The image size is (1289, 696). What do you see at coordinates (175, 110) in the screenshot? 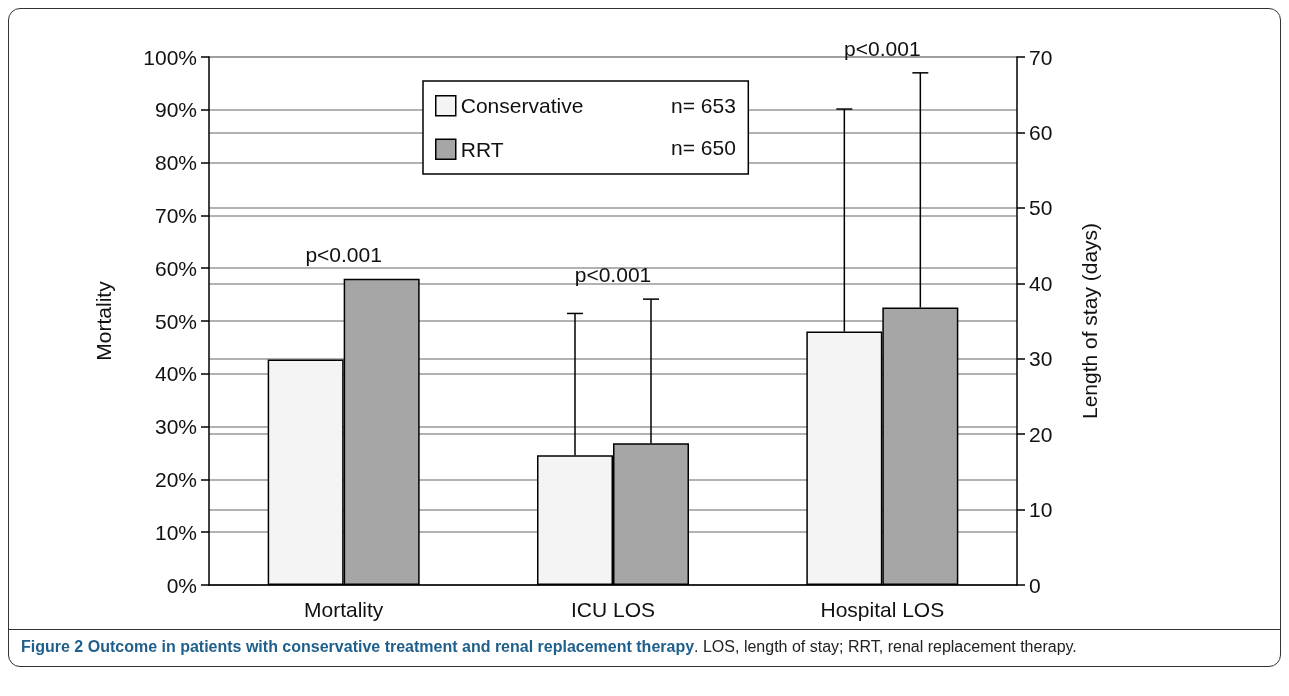
I see `y-tick-label: 90%` at bounding box center [175, 110].